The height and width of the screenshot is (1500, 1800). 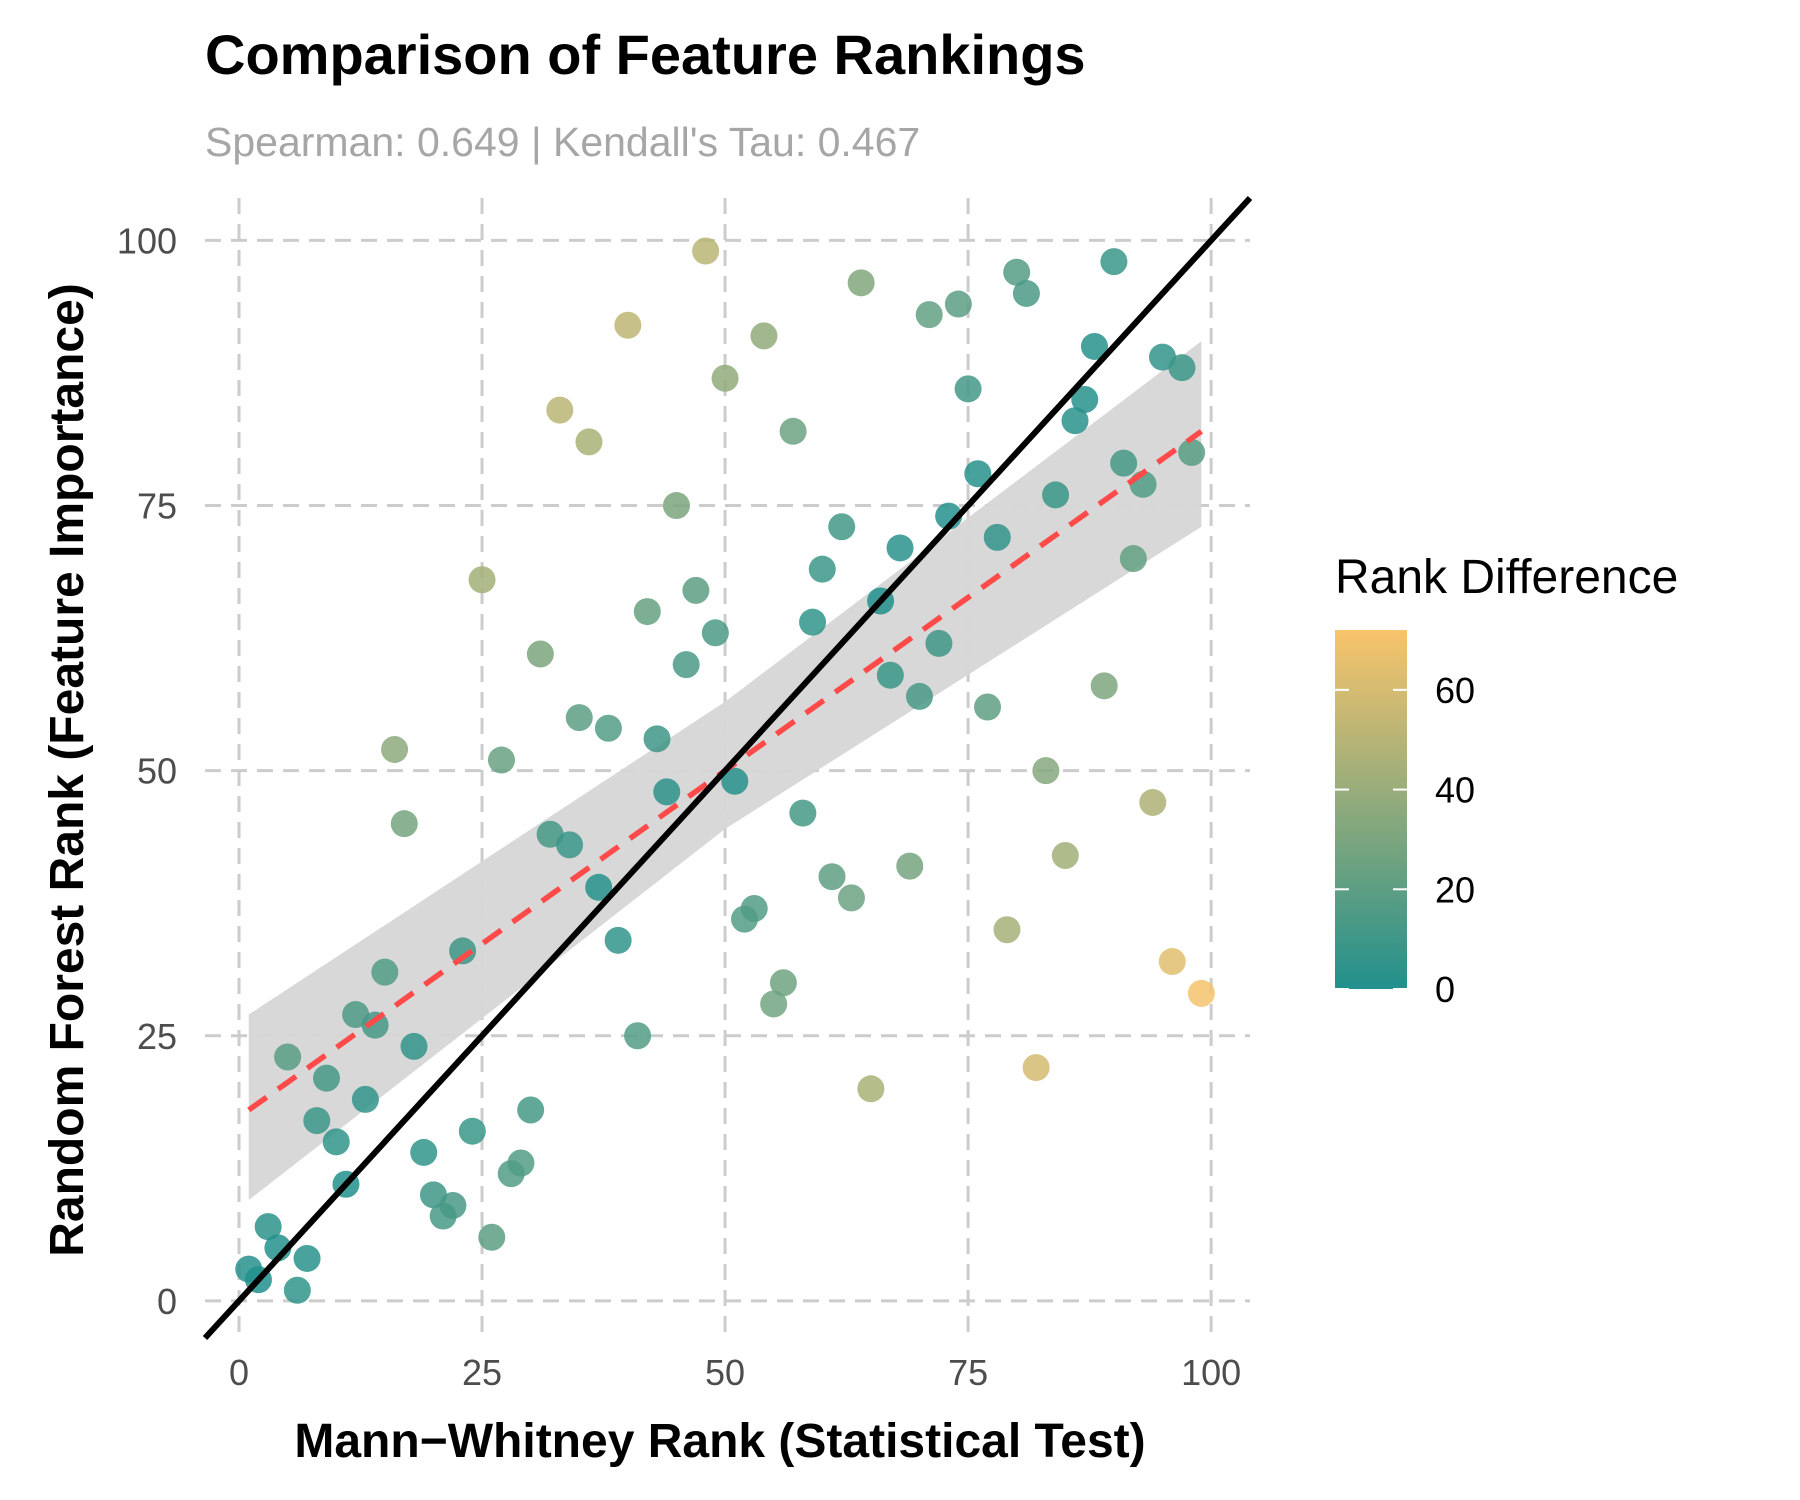 I want to click on legend-ticks: 0 20 40 60, so click(x=1405, y=840).